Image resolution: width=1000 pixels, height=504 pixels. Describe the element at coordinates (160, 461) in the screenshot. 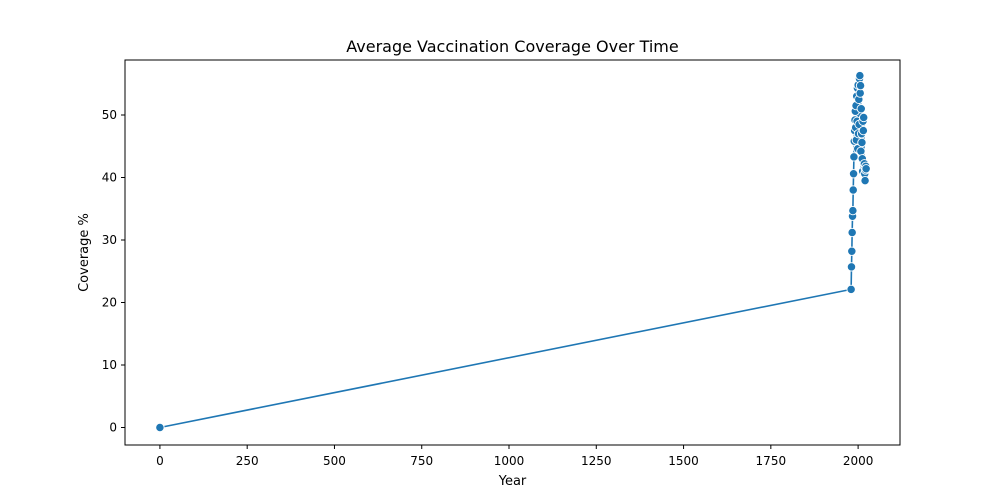

I see `x-tick-label: 0` at that location.